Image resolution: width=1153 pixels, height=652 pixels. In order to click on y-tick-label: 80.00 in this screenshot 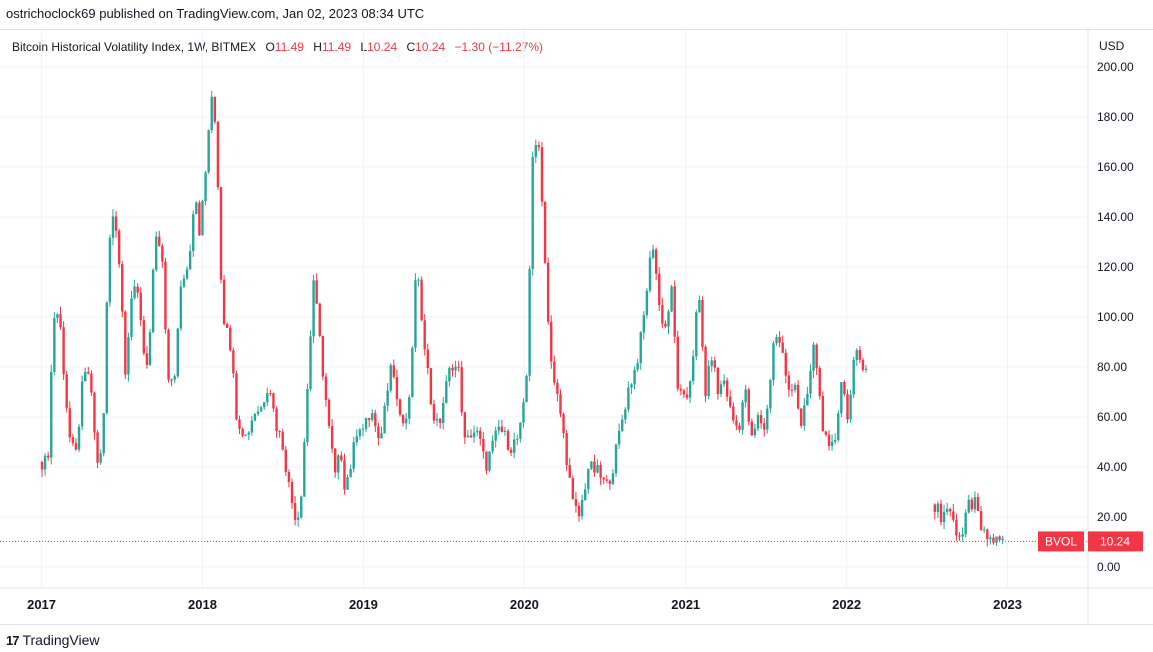, I will do `click(1112, 367)`.